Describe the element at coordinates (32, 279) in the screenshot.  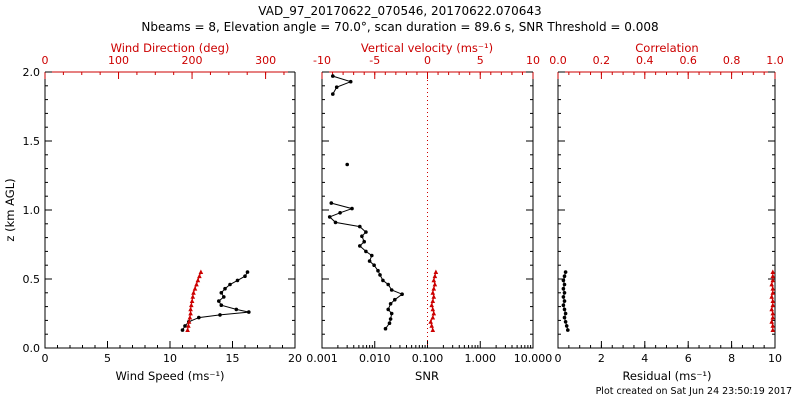
I see `y-tick-label: 0.5` at that location.